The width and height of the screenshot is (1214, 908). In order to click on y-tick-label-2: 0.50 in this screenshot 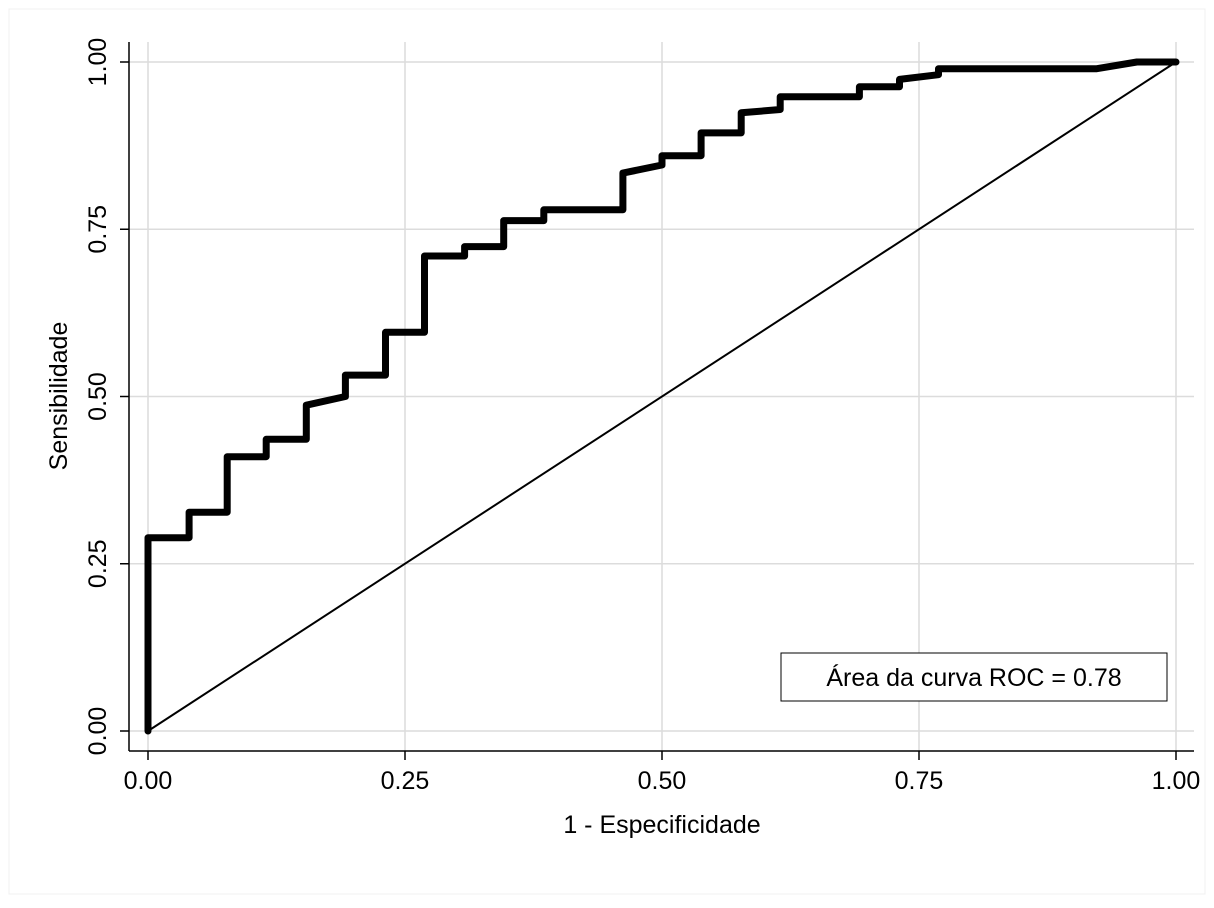, I will do `click(98, 396)`.